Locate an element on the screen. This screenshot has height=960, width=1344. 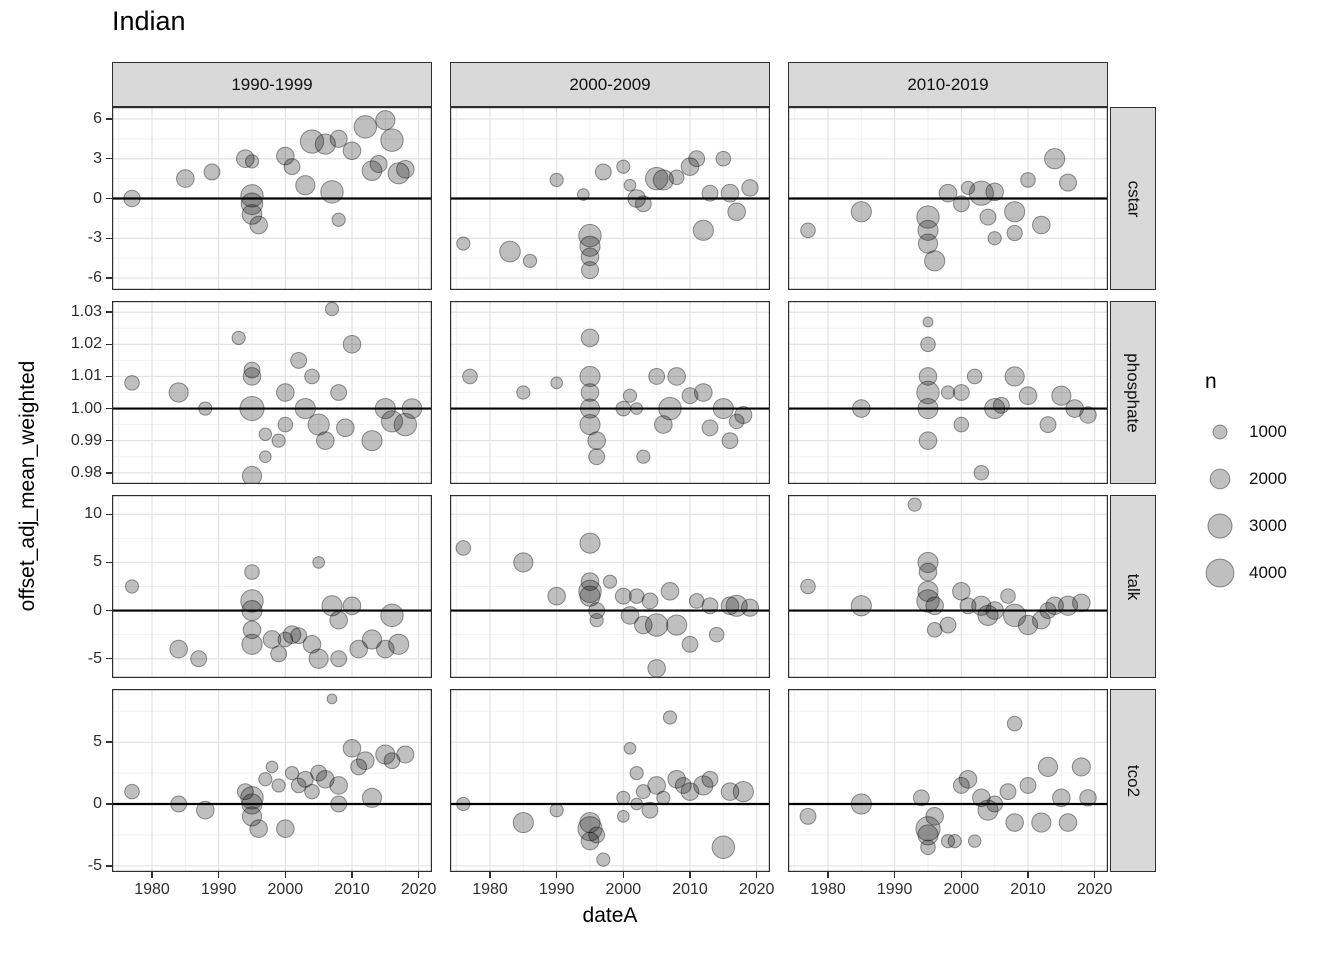
x-axis-title: dateA is located at coordinates (610, 915).